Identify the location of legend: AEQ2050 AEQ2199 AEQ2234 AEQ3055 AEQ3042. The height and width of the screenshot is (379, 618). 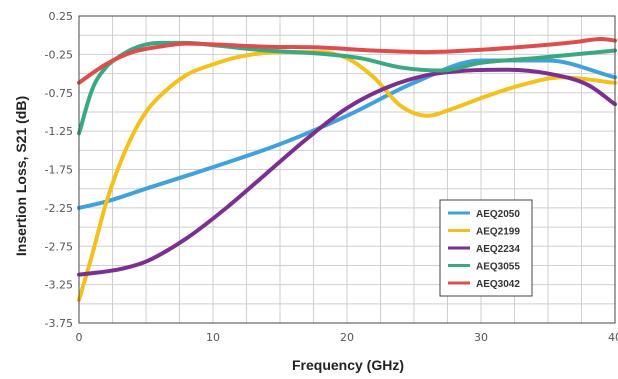
(486, 248).